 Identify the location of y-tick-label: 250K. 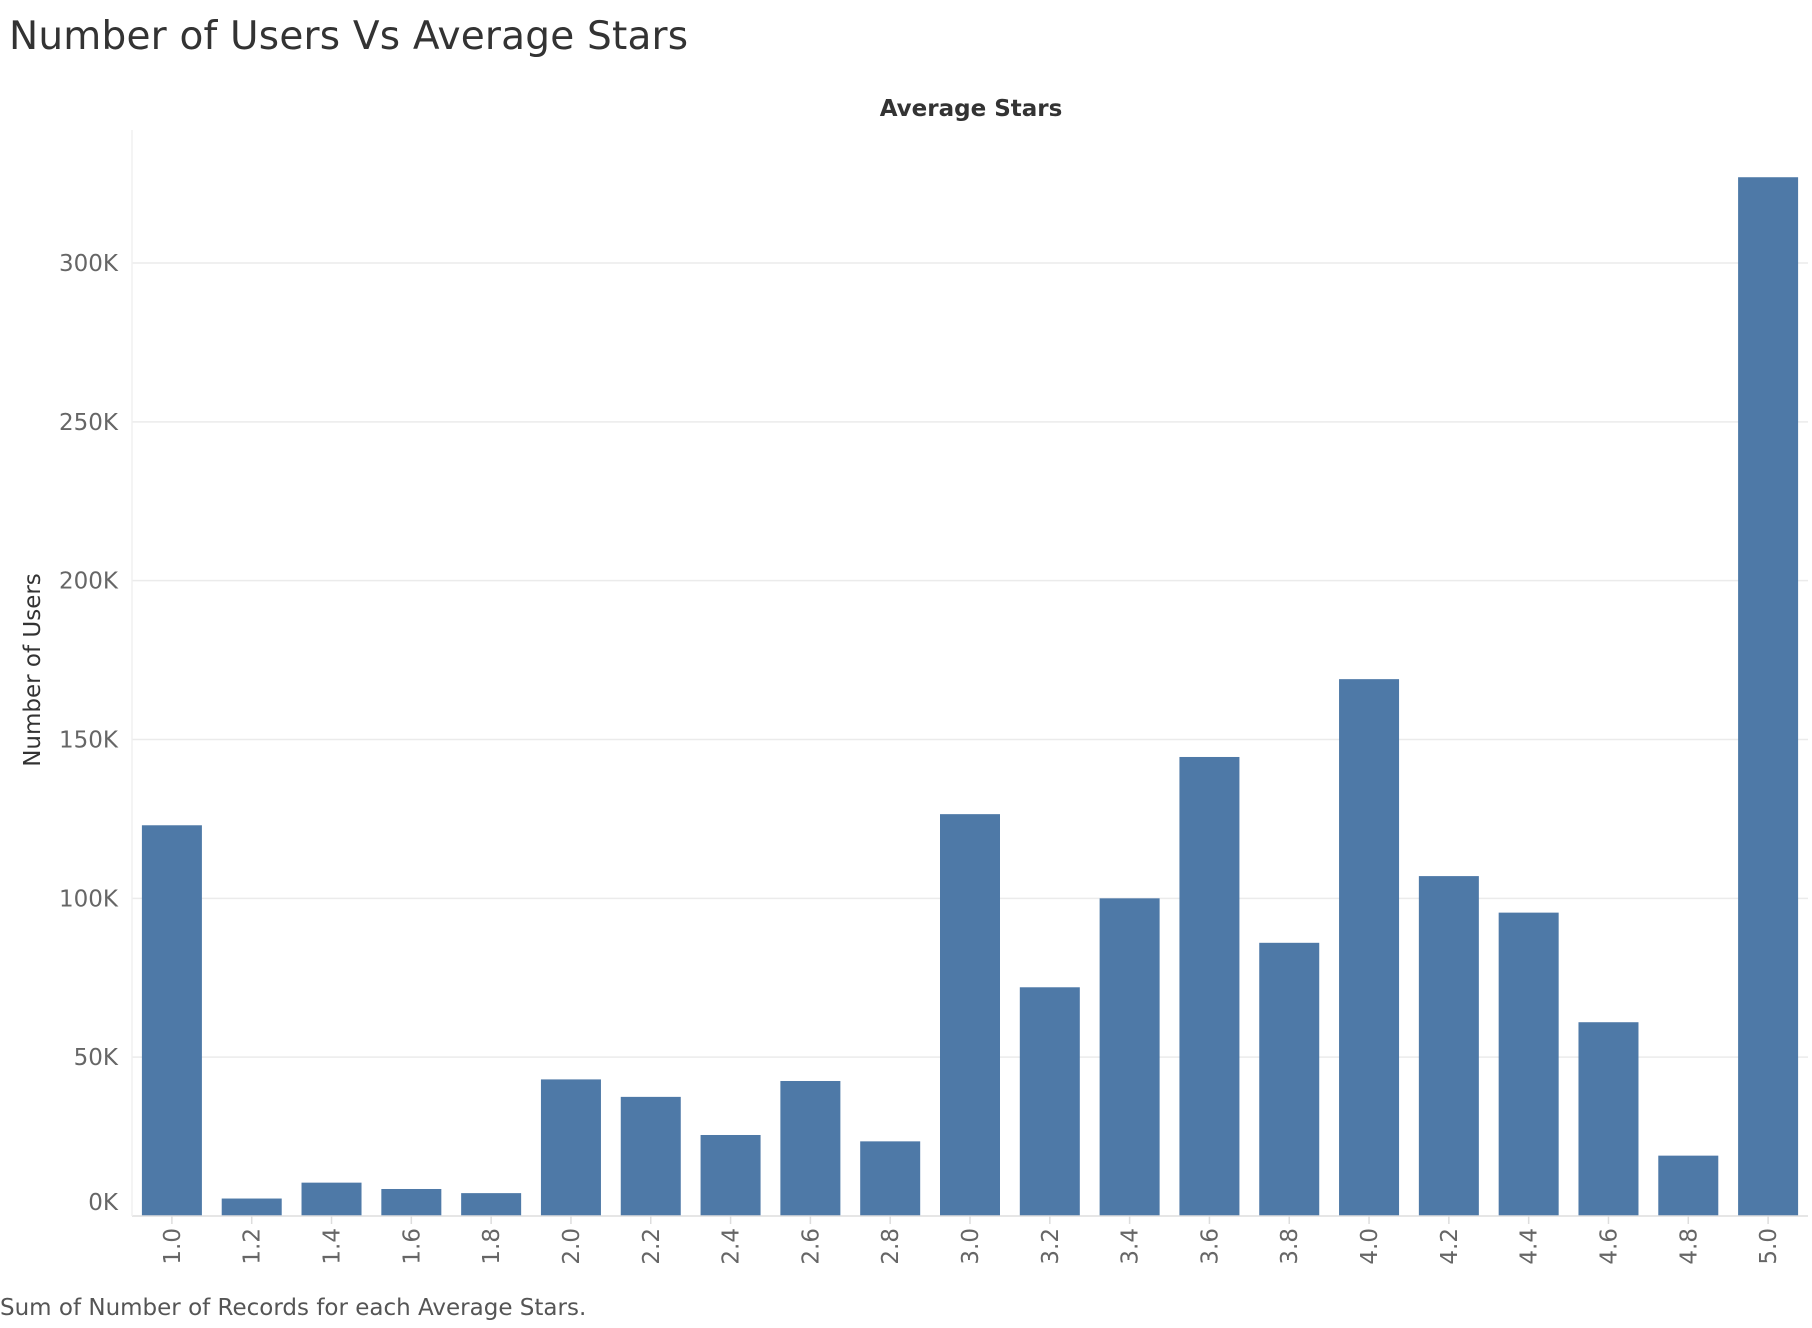
(89, 423).